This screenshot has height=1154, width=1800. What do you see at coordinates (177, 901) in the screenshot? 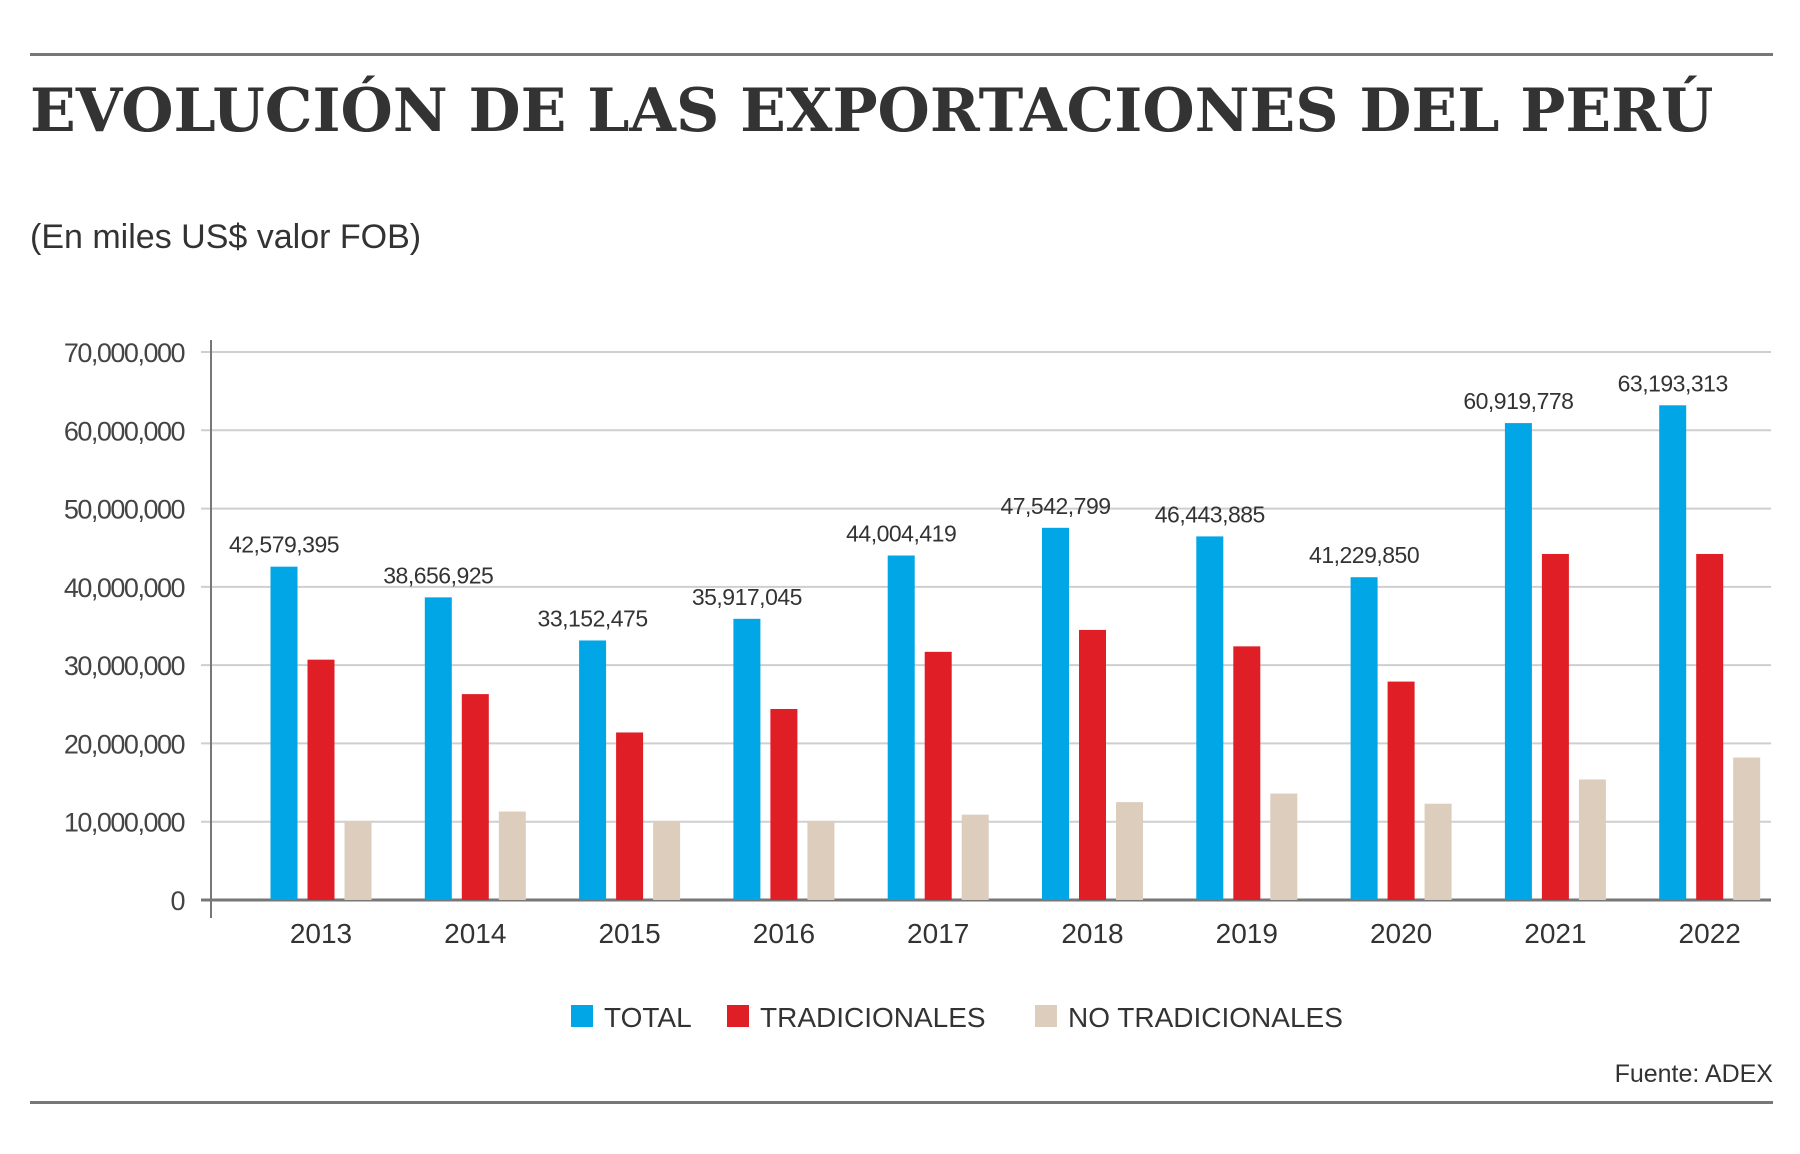
I see `y-tick-label: 0` at bounding box center [177, 901].